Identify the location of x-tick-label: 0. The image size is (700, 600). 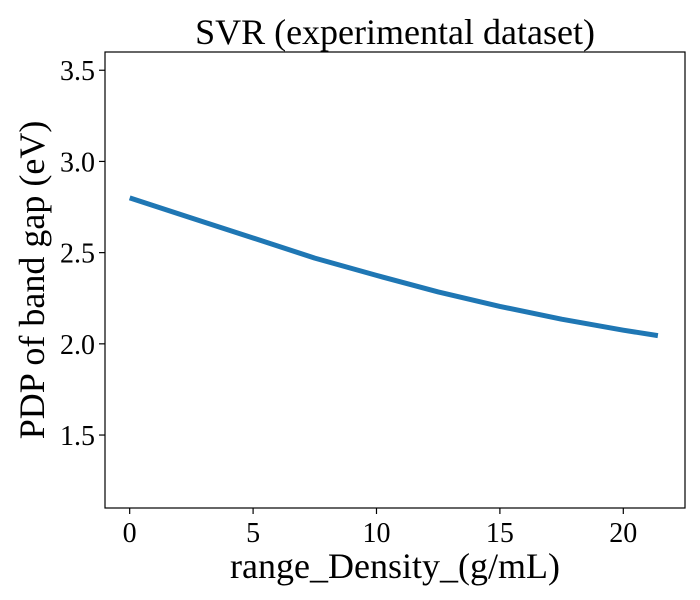
(130, 533).